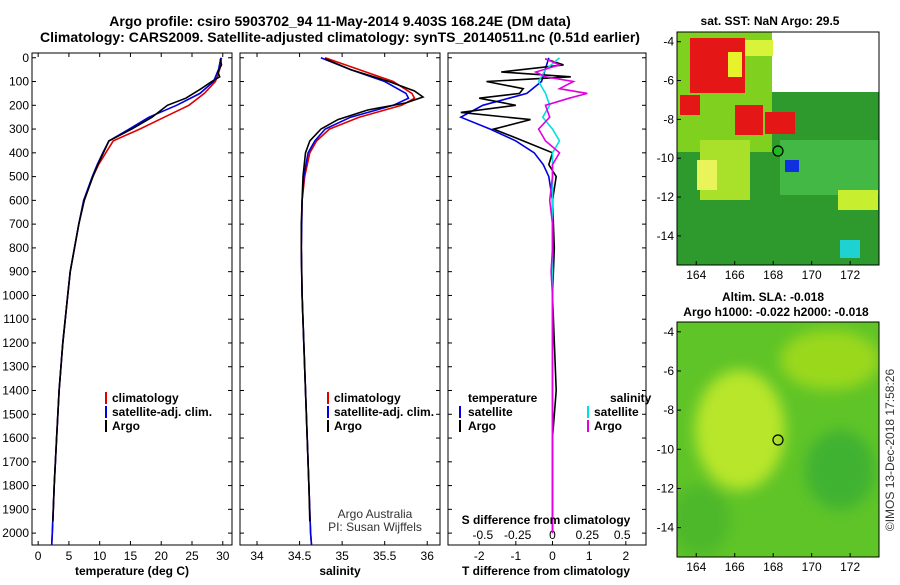  Describe the element at coordinates (340, 571) in the screenshot. I see `salinity-axis-label: salinity` at that location.